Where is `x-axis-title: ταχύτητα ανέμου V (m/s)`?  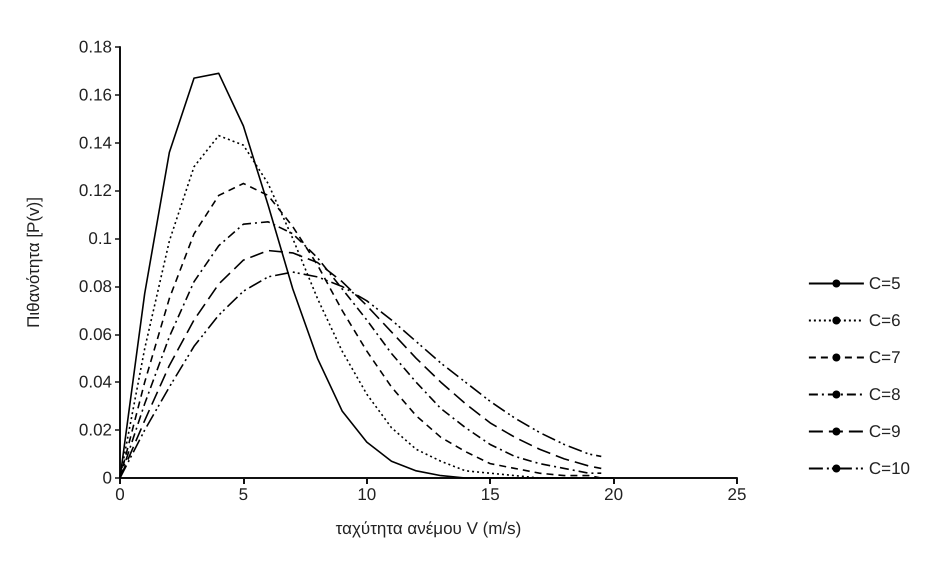 x-axis-title: ταχύτητα ανέμου V (m/s) is located at coordinates (429, 528).